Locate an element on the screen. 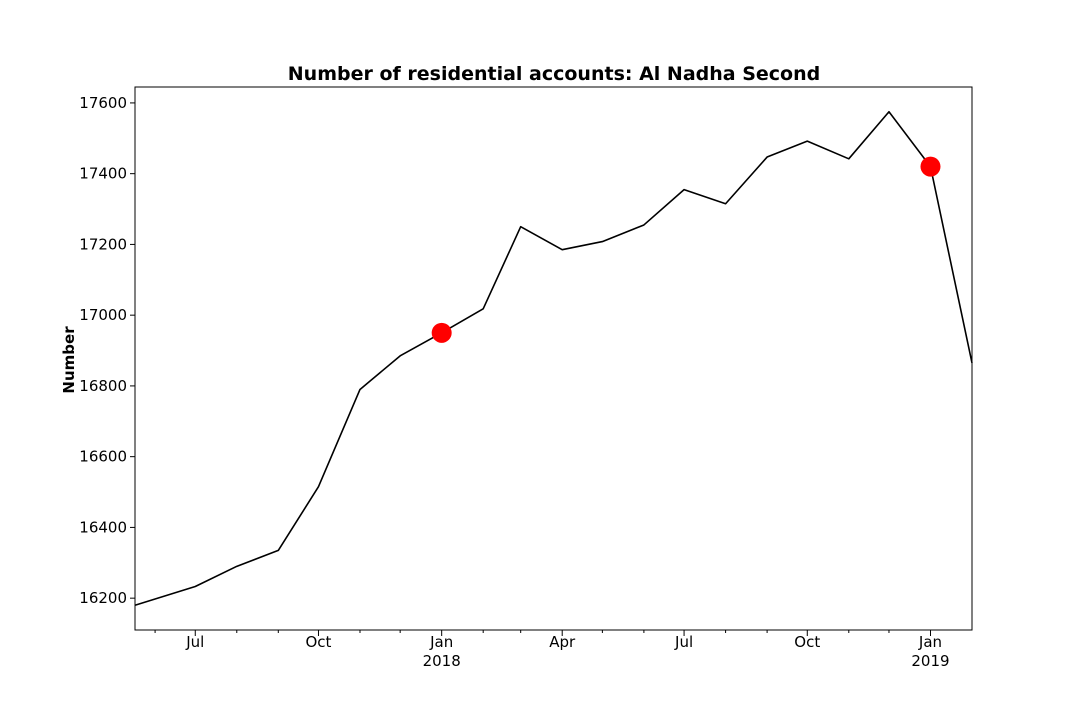  y-axis-label: Number is located at coordinates (69, 360).